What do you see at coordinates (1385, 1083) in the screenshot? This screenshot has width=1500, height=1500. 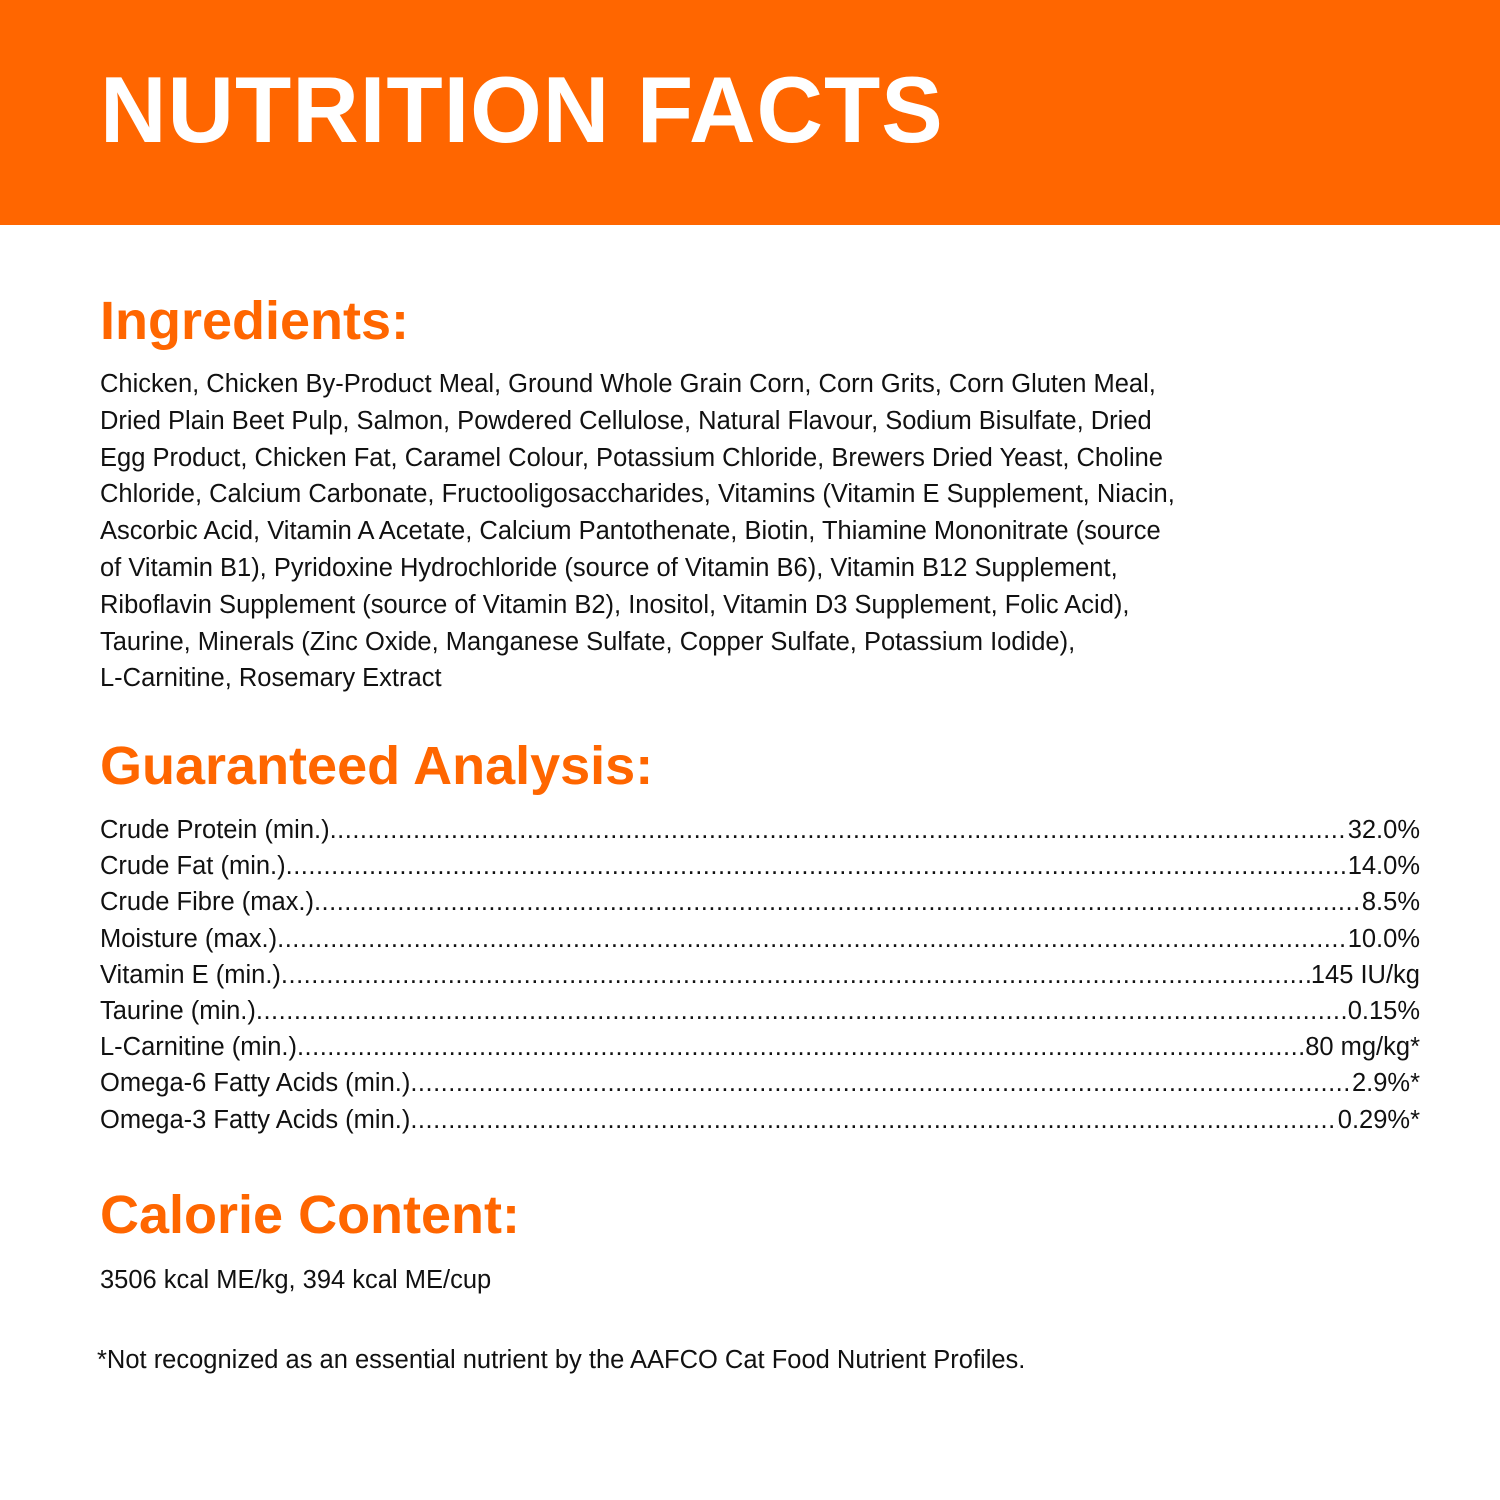 I see `analysis-value: 2.9%*` at bounding box center [1385, 1083].